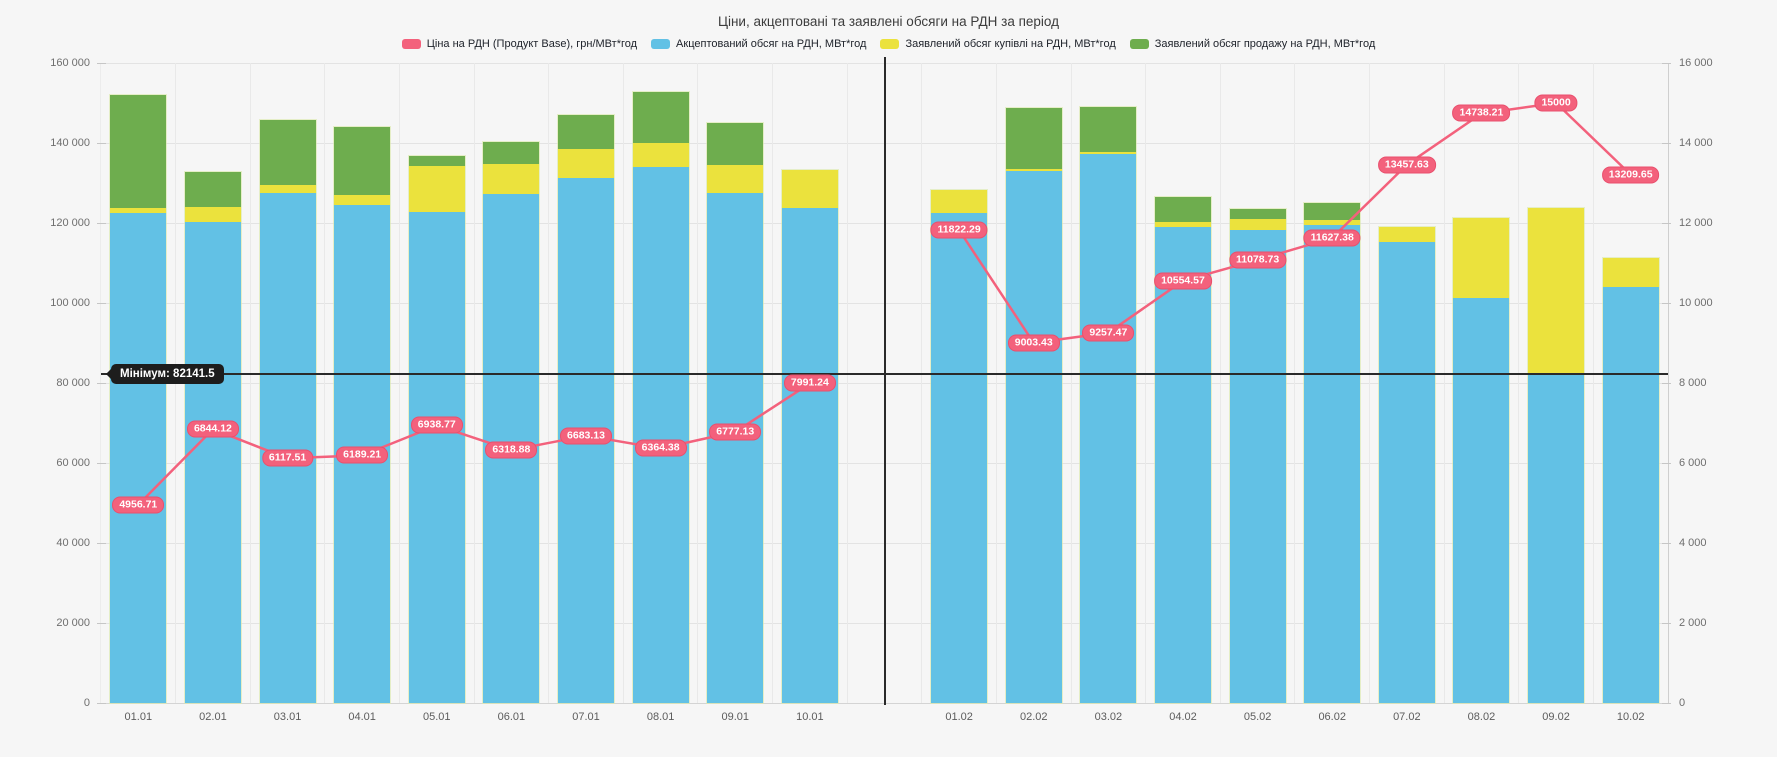 Image resolution: width=1777 pixels, height=757 pixels. What do you see at coordinates (1693, 543) in the screenshot?
I see `right-axis-label: 4 000` at bounding box center [1693, 543].